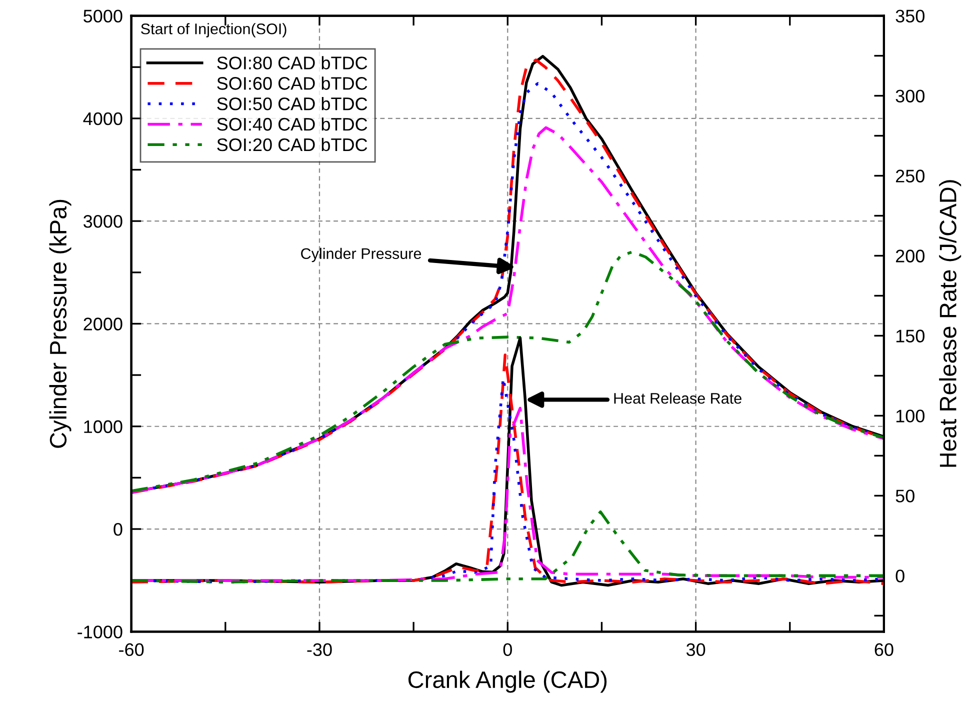 This screenshot has height=717, width=980. Describe the element at coordinates (507, 681) in the screenshot. I see `x-axis-title: Crank Angle (CAD)` at that location.